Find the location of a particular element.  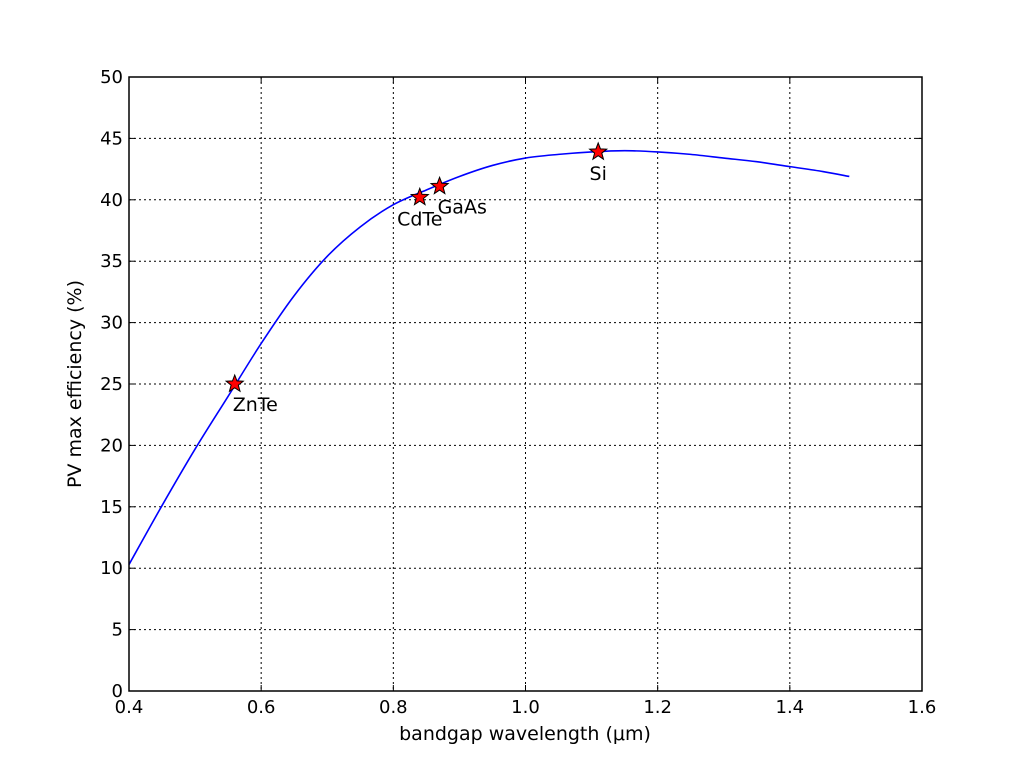

y-tick-label: 35 is located at coordinates (111, 261).